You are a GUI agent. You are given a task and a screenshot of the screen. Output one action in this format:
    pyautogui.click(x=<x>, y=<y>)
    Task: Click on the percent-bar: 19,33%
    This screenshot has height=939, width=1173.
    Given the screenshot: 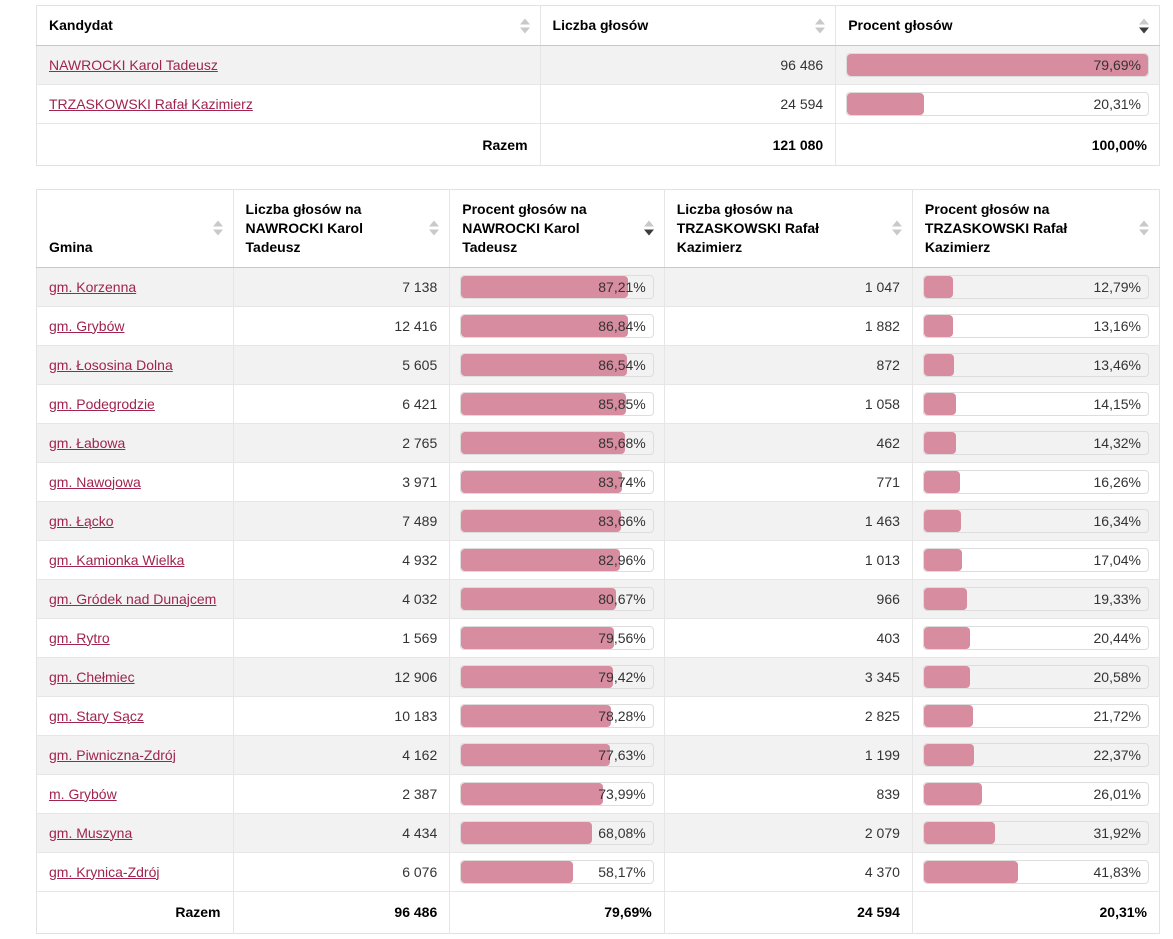 What is the action you would take?
    pyautogui.click(x=1035, y=598)
    